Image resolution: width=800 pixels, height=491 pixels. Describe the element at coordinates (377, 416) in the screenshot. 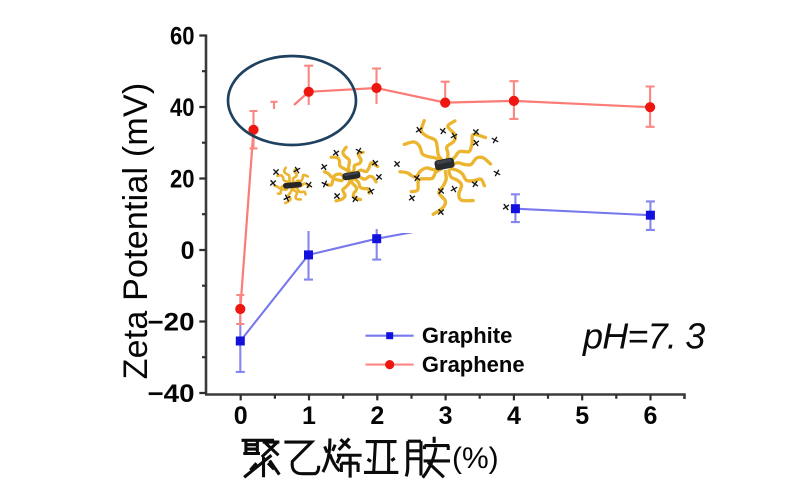

I see `svg-text: 2` at that location.